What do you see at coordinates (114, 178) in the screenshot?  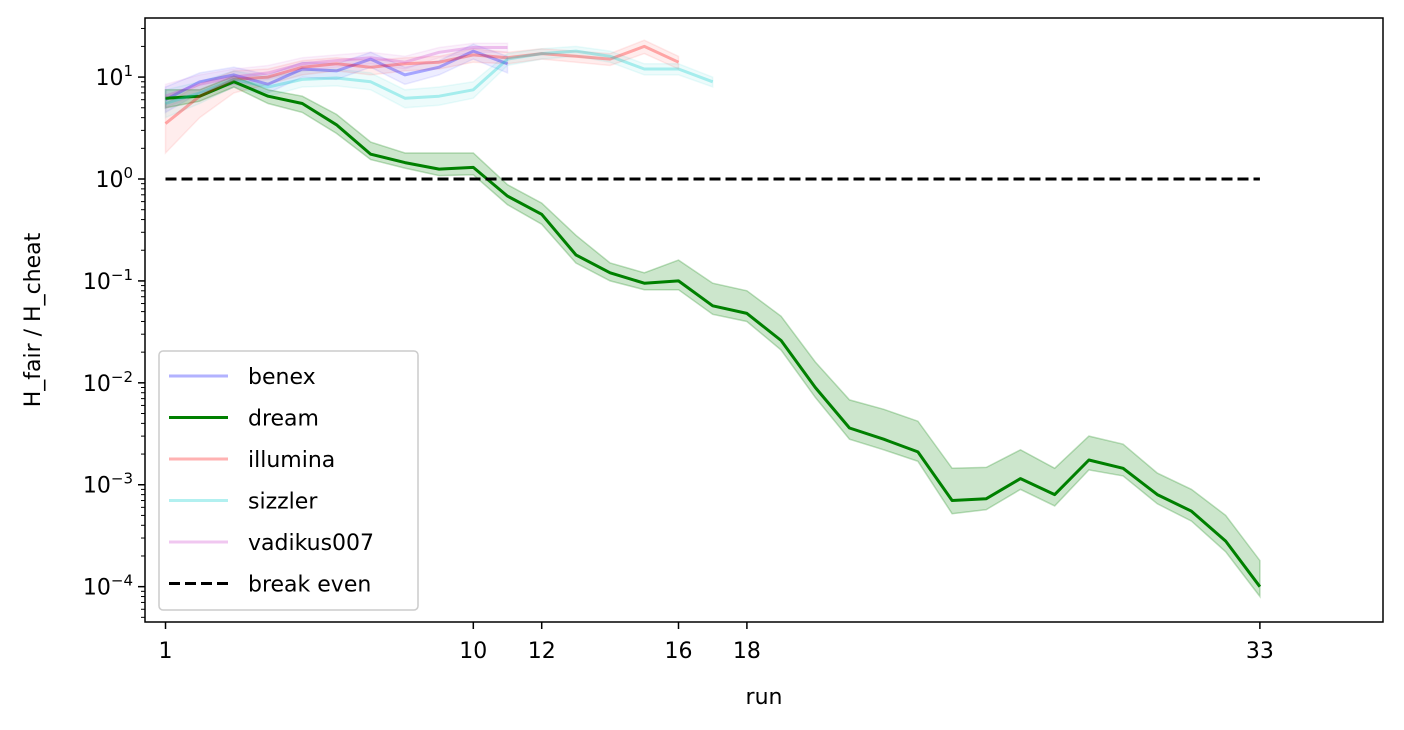 I see `y-tick-label: 10⁰` at bounding box center [114, 178].